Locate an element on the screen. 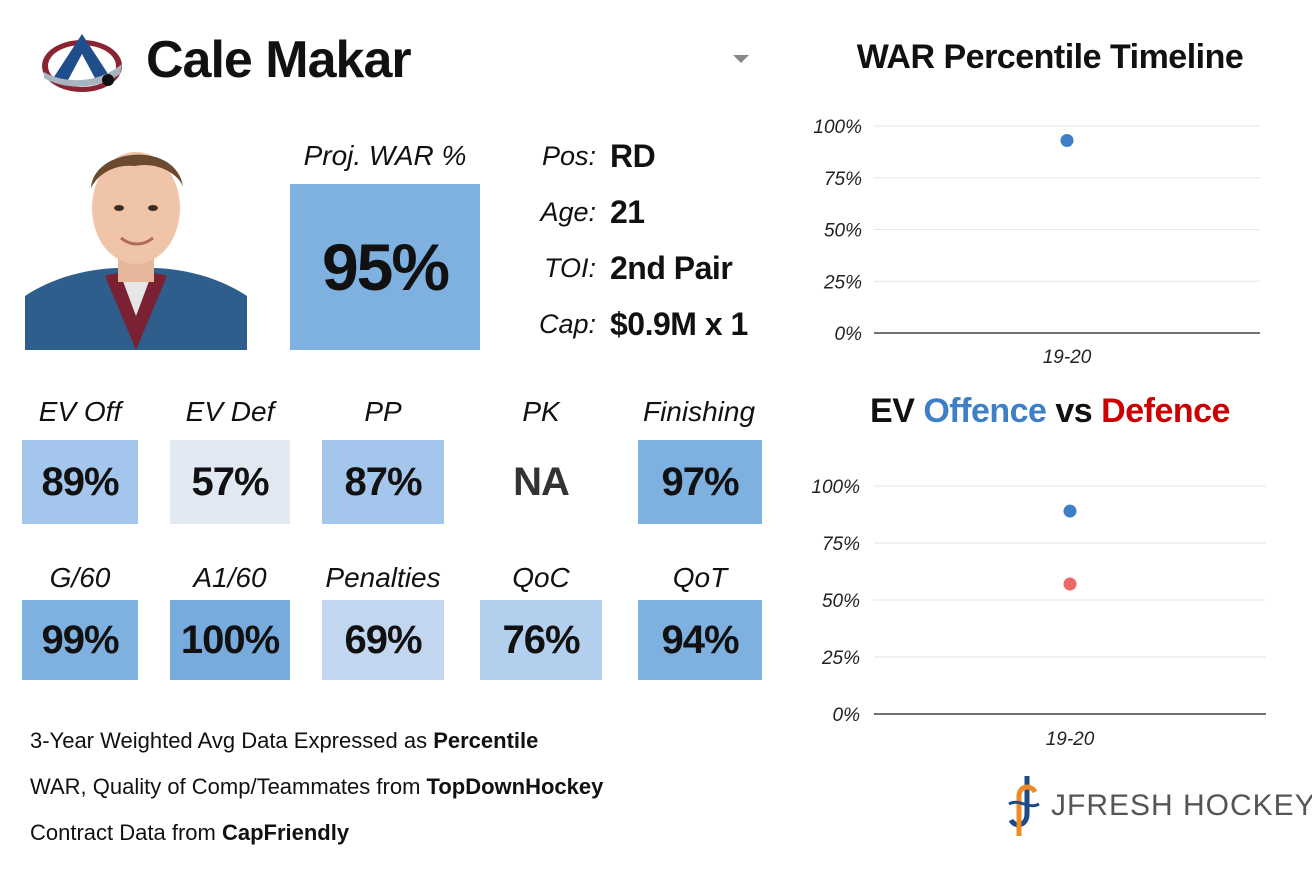 The height and width of the screenshot is (874, 1312). projected-war-tile: 95% is located at coordinates (385, 267).